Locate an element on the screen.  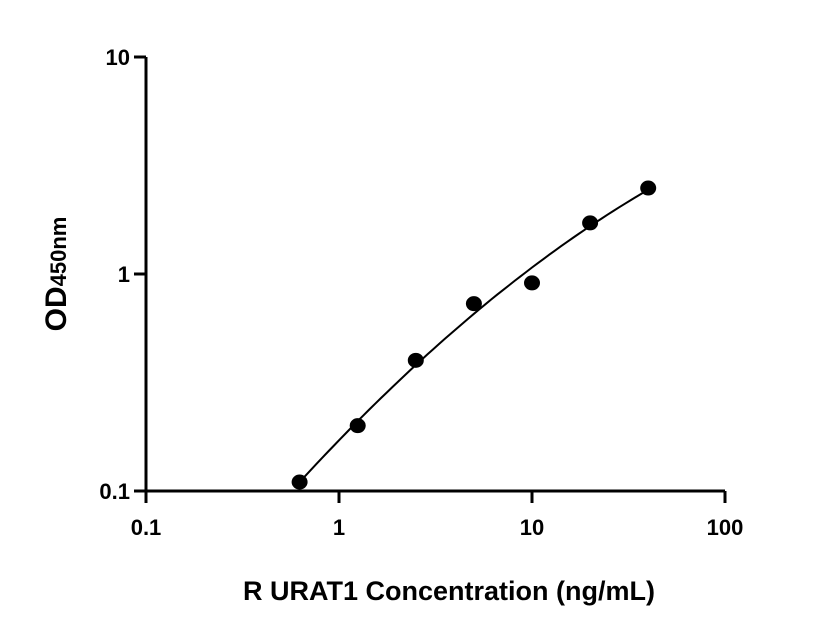
y-tick-label: 1 is located at coordinates (124, 274).